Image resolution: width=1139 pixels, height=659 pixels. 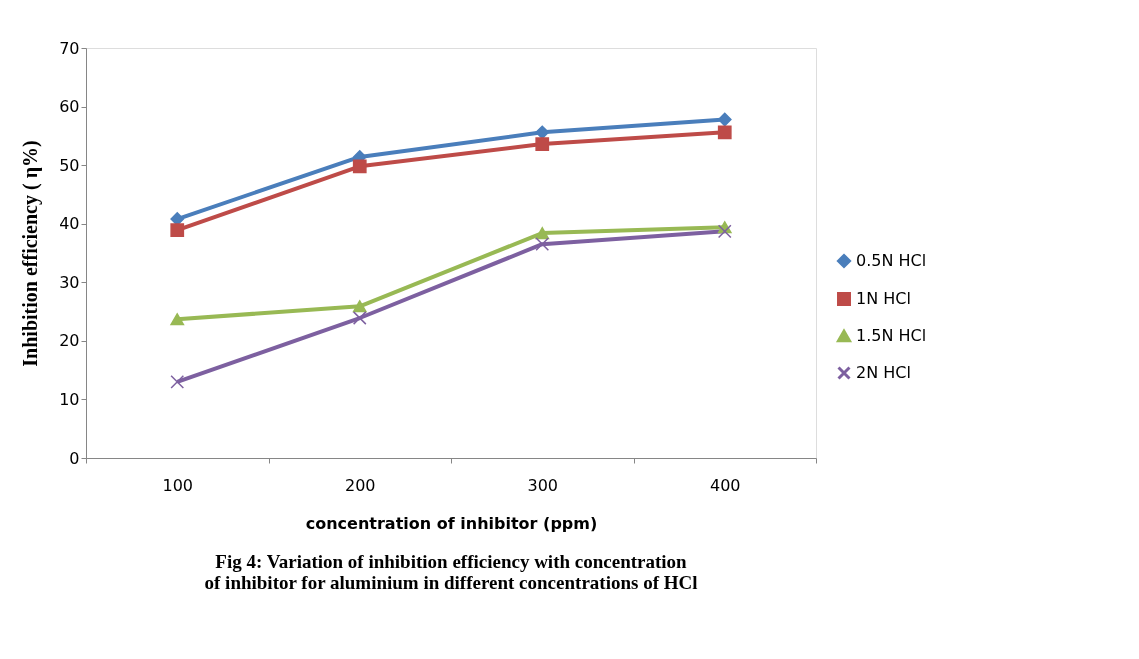 I want to click on x-tick-label: 400, so click(x=725, y=485).